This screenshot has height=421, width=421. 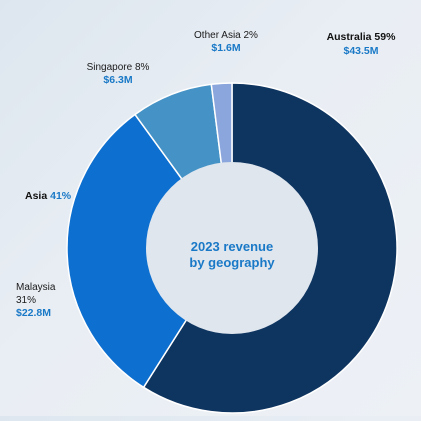 I want to click on label-malaysia: Malaysia, so click(x=36, y=287).